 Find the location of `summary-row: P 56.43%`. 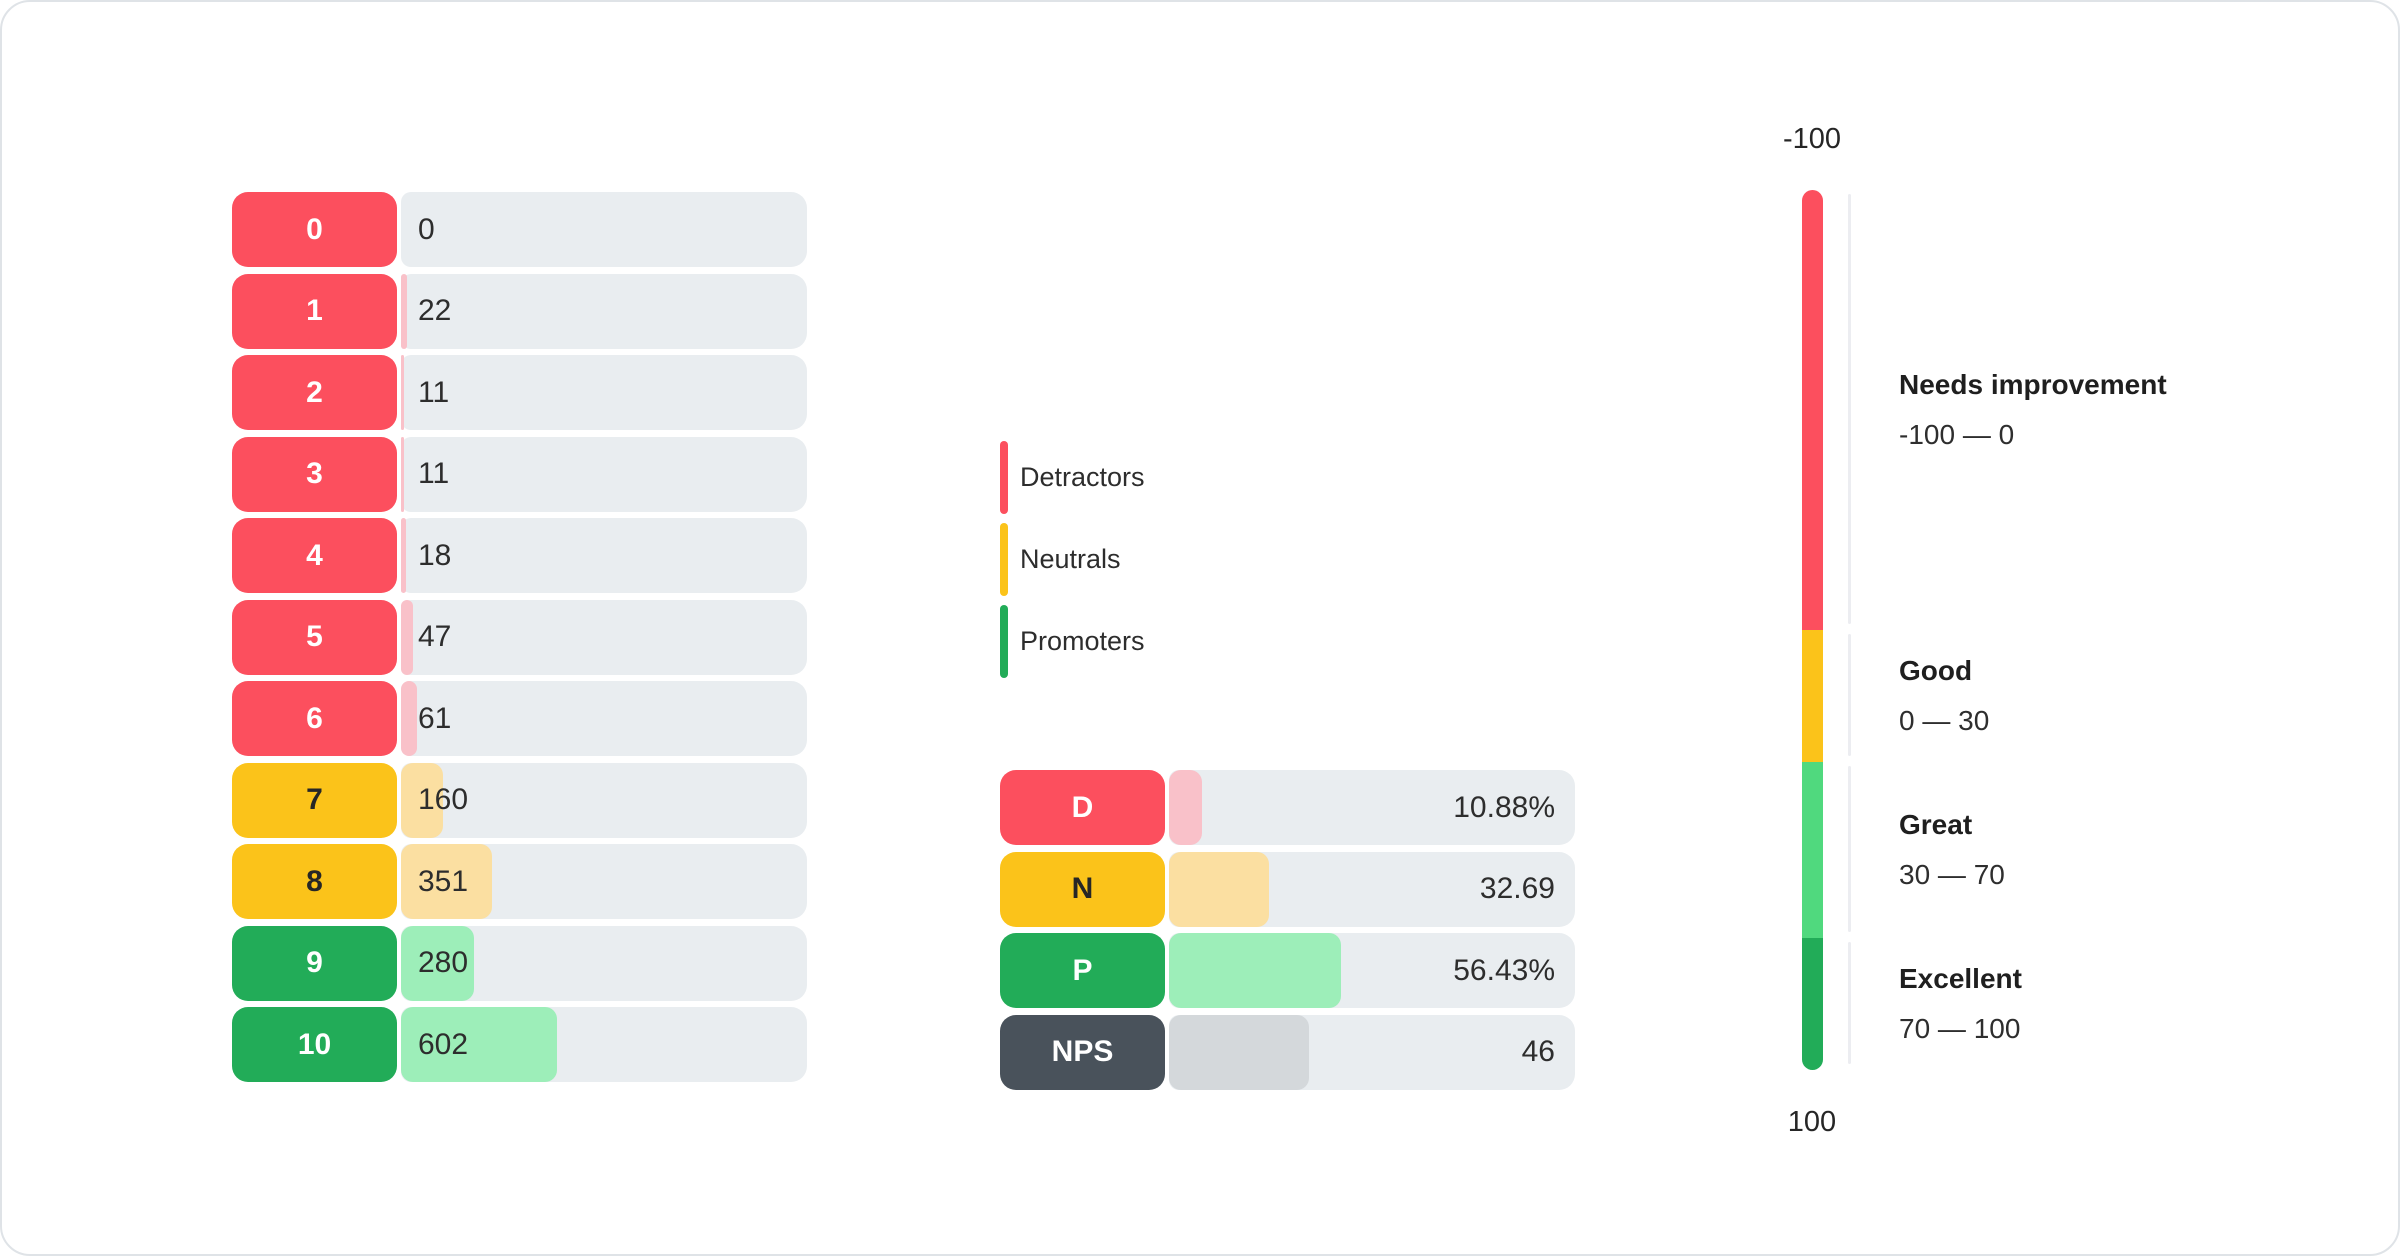

summary-row: P 56.43% is located at coordinates (1287, 970).